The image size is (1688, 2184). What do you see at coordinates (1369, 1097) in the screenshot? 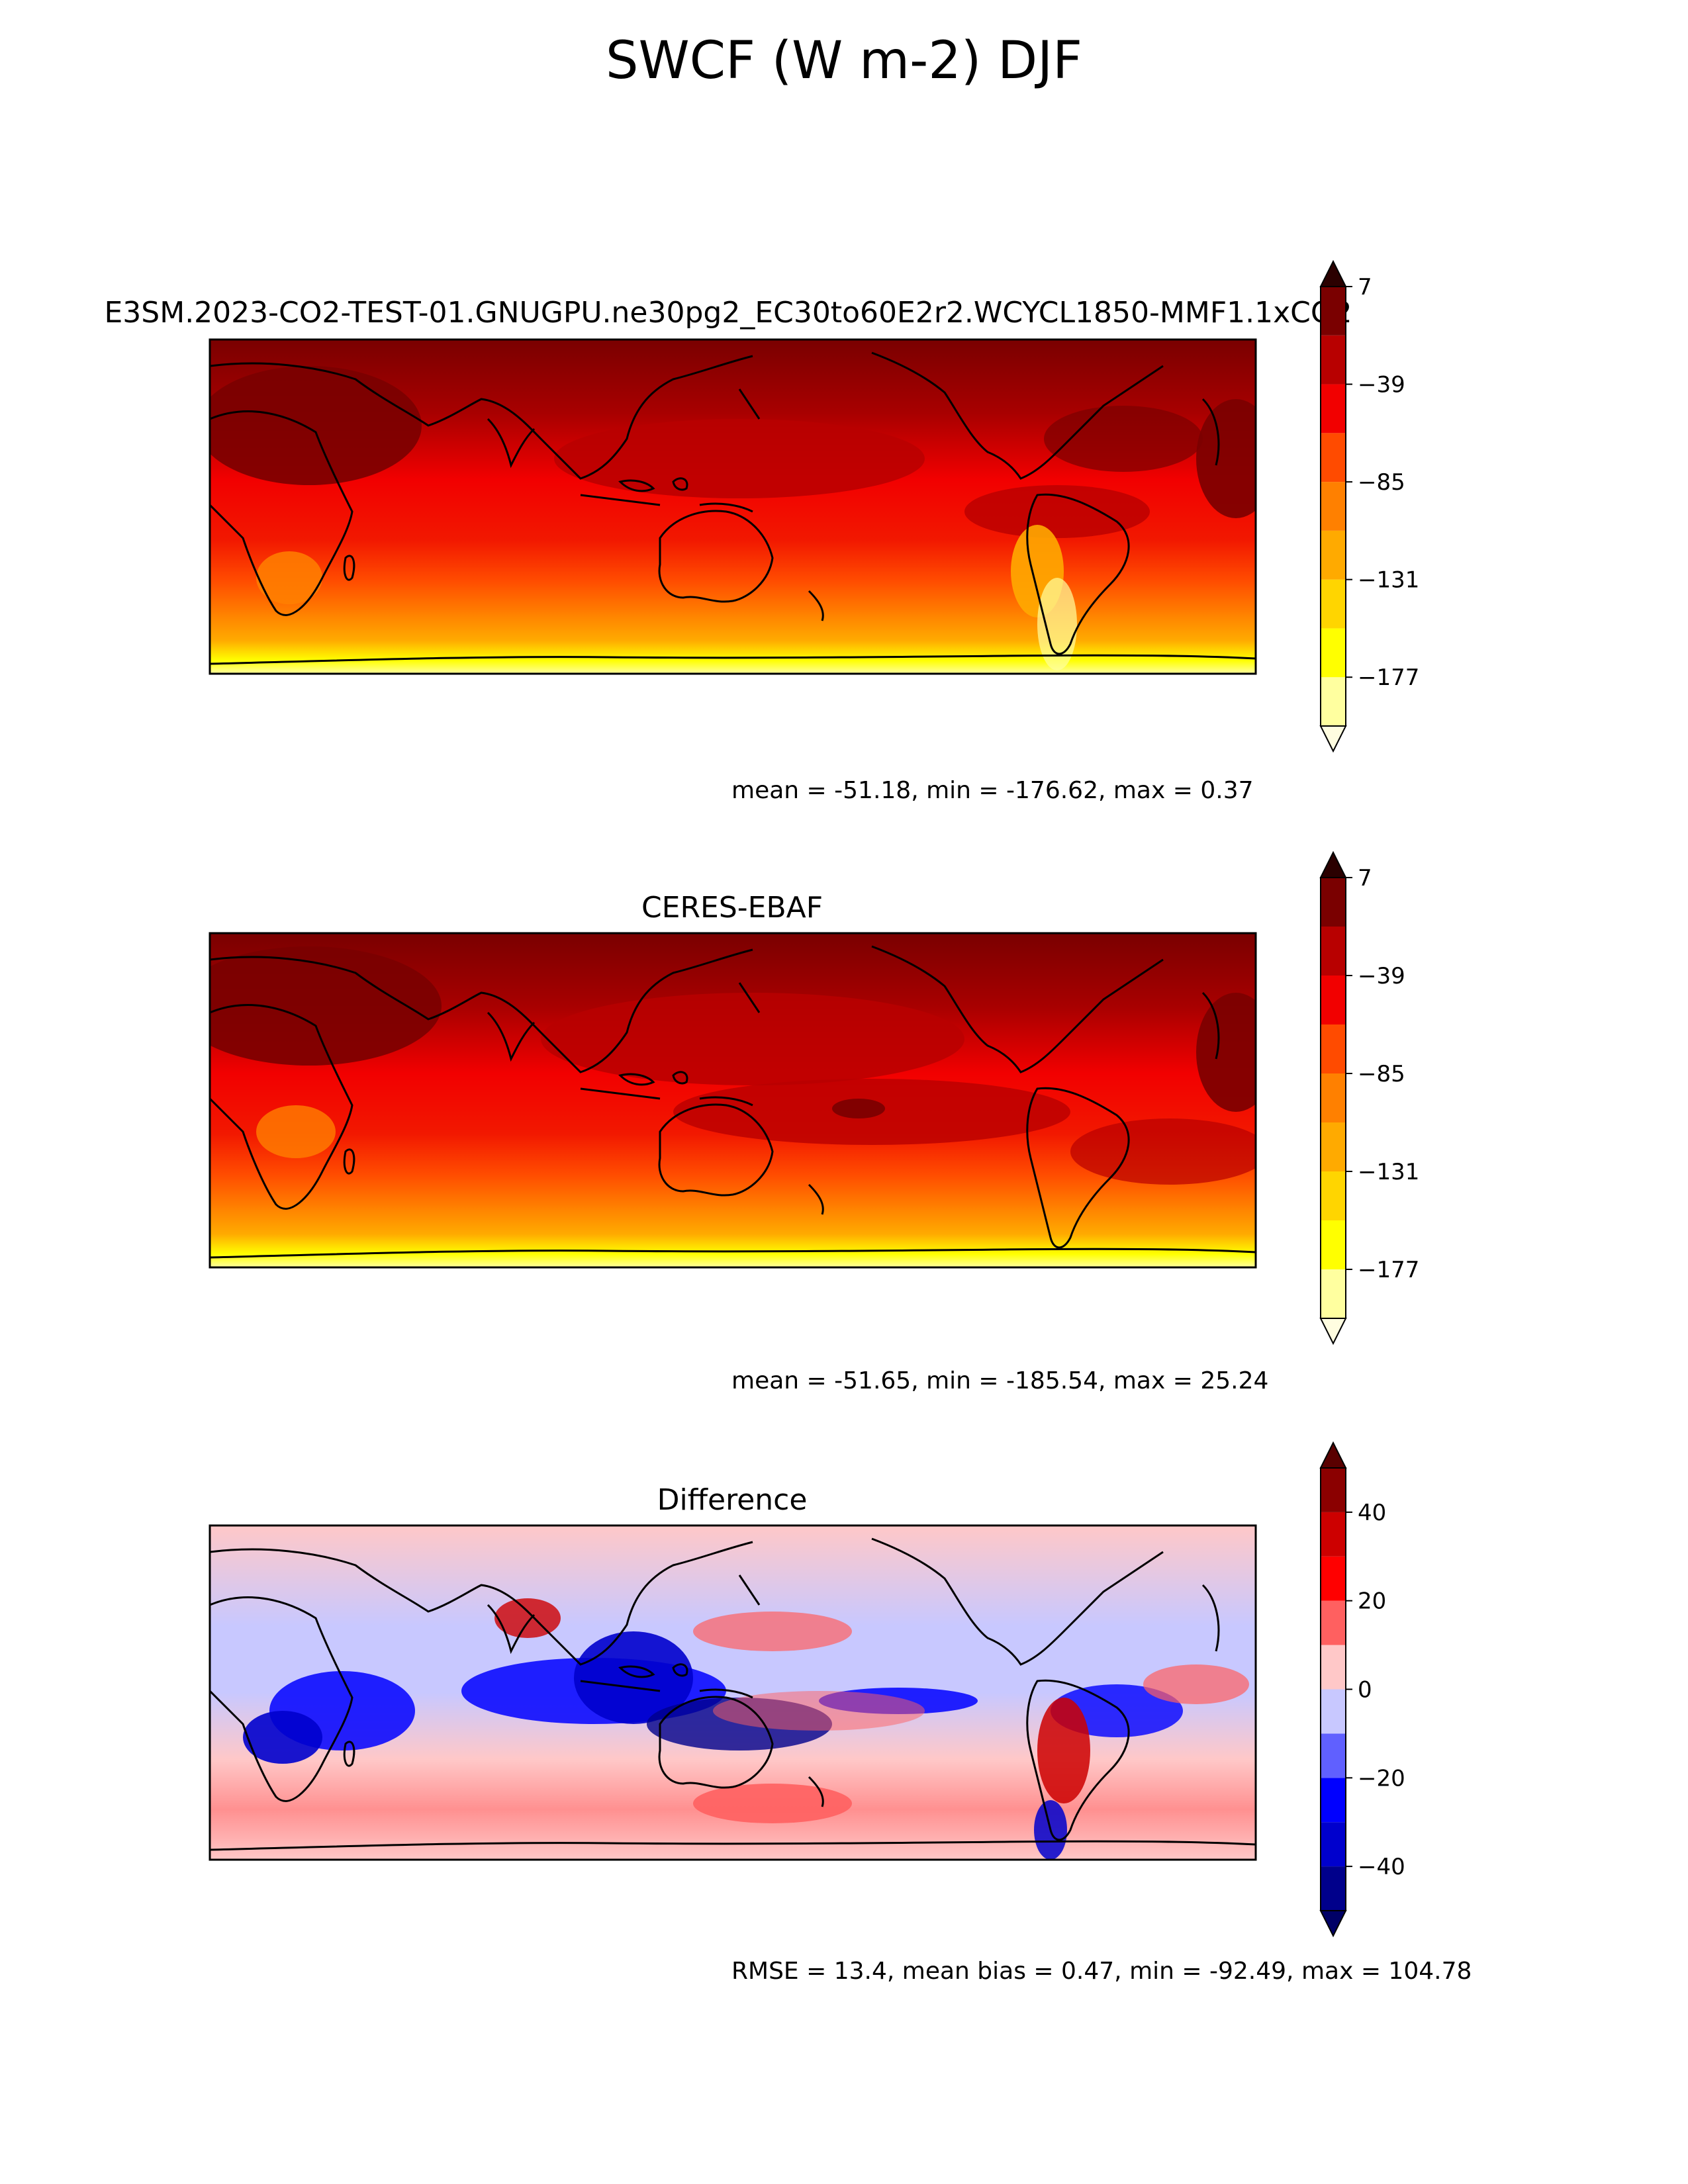
I see `panel-obs-colorbar: 7 −39 −85 −131 −177` at bounding box center [1369, 1097].